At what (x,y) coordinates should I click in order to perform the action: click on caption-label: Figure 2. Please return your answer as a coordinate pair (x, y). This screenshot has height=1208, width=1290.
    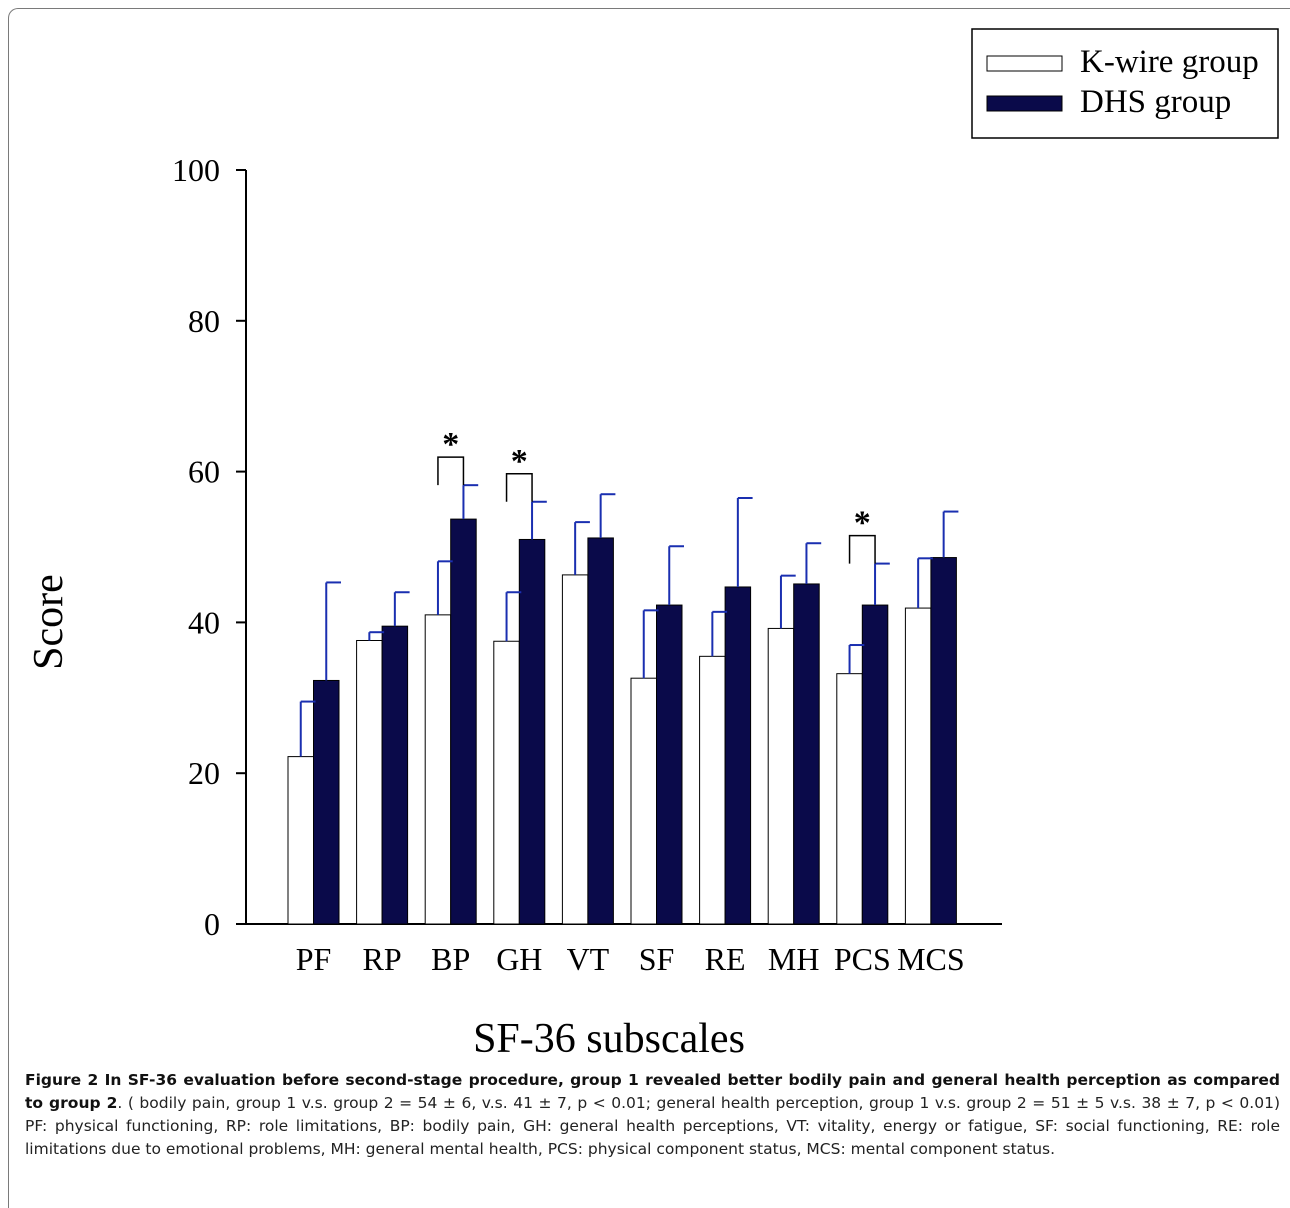
    Looking at the image, I should click on (62, 1080).